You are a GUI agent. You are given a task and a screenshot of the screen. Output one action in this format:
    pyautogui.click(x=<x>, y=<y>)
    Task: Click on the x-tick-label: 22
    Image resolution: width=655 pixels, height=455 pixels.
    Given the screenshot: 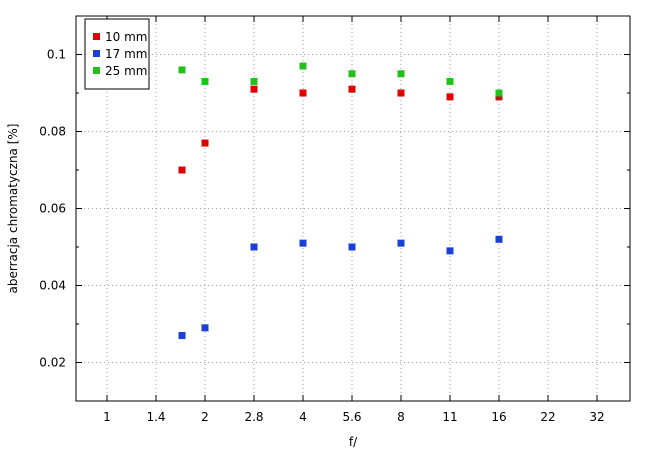 What is the action you would take?
    pyautogui.click(x=547, y=417)
    